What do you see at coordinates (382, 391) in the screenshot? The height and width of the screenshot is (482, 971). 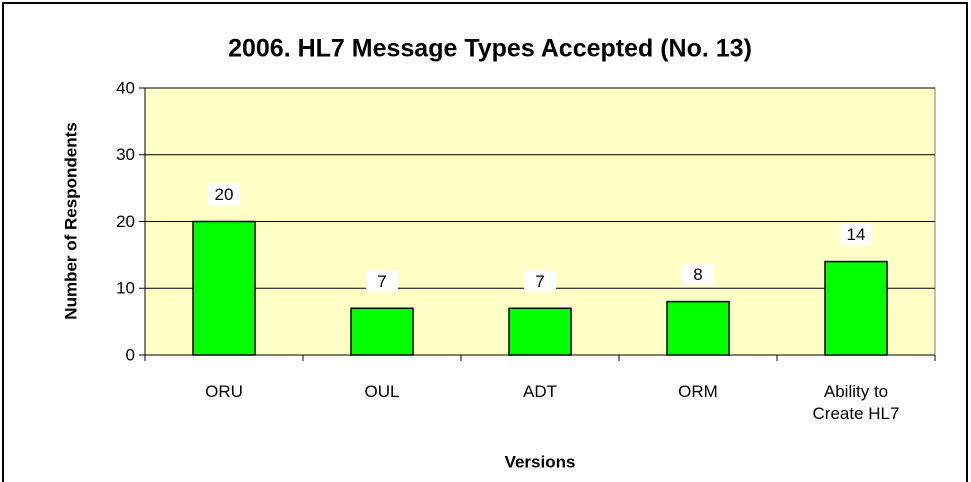 I see `x-tick-label: OUL` at bounding box center [382, 391].